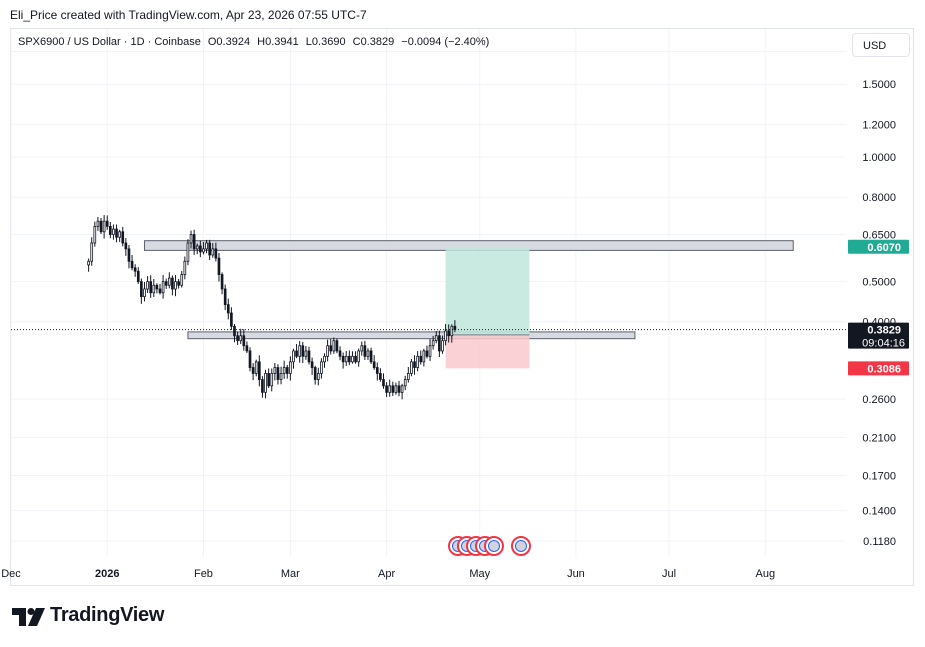 The height and width of the screenshot is (647, 925). What do you see at coordinates (879, 400) in the screenshot?
I see `y-tick-label: 0.2600` at bounding box center [879, 400].